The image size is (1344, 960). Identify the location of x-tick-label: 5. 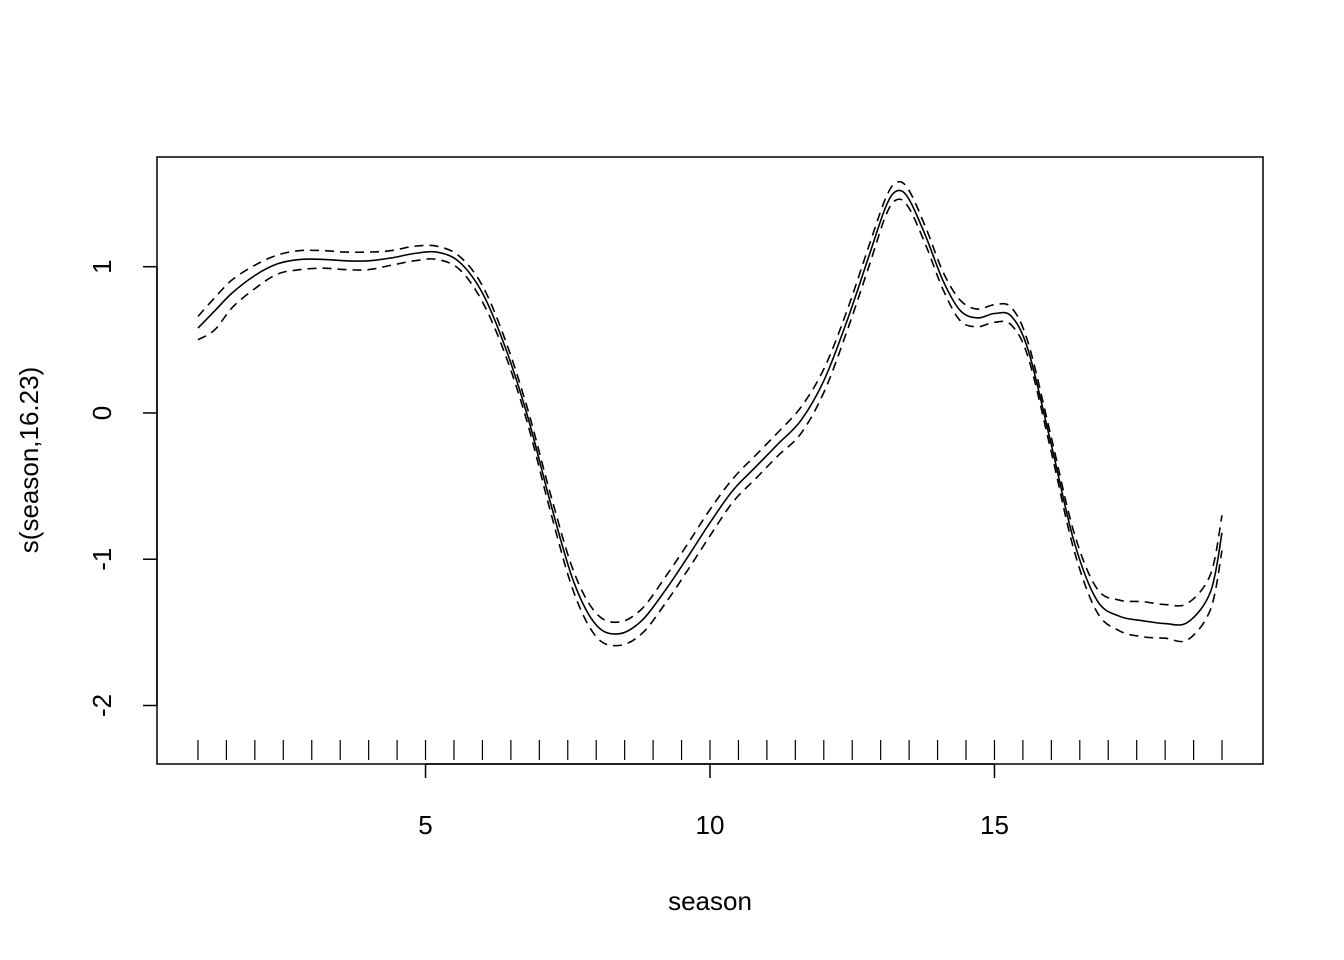
(425, 825).